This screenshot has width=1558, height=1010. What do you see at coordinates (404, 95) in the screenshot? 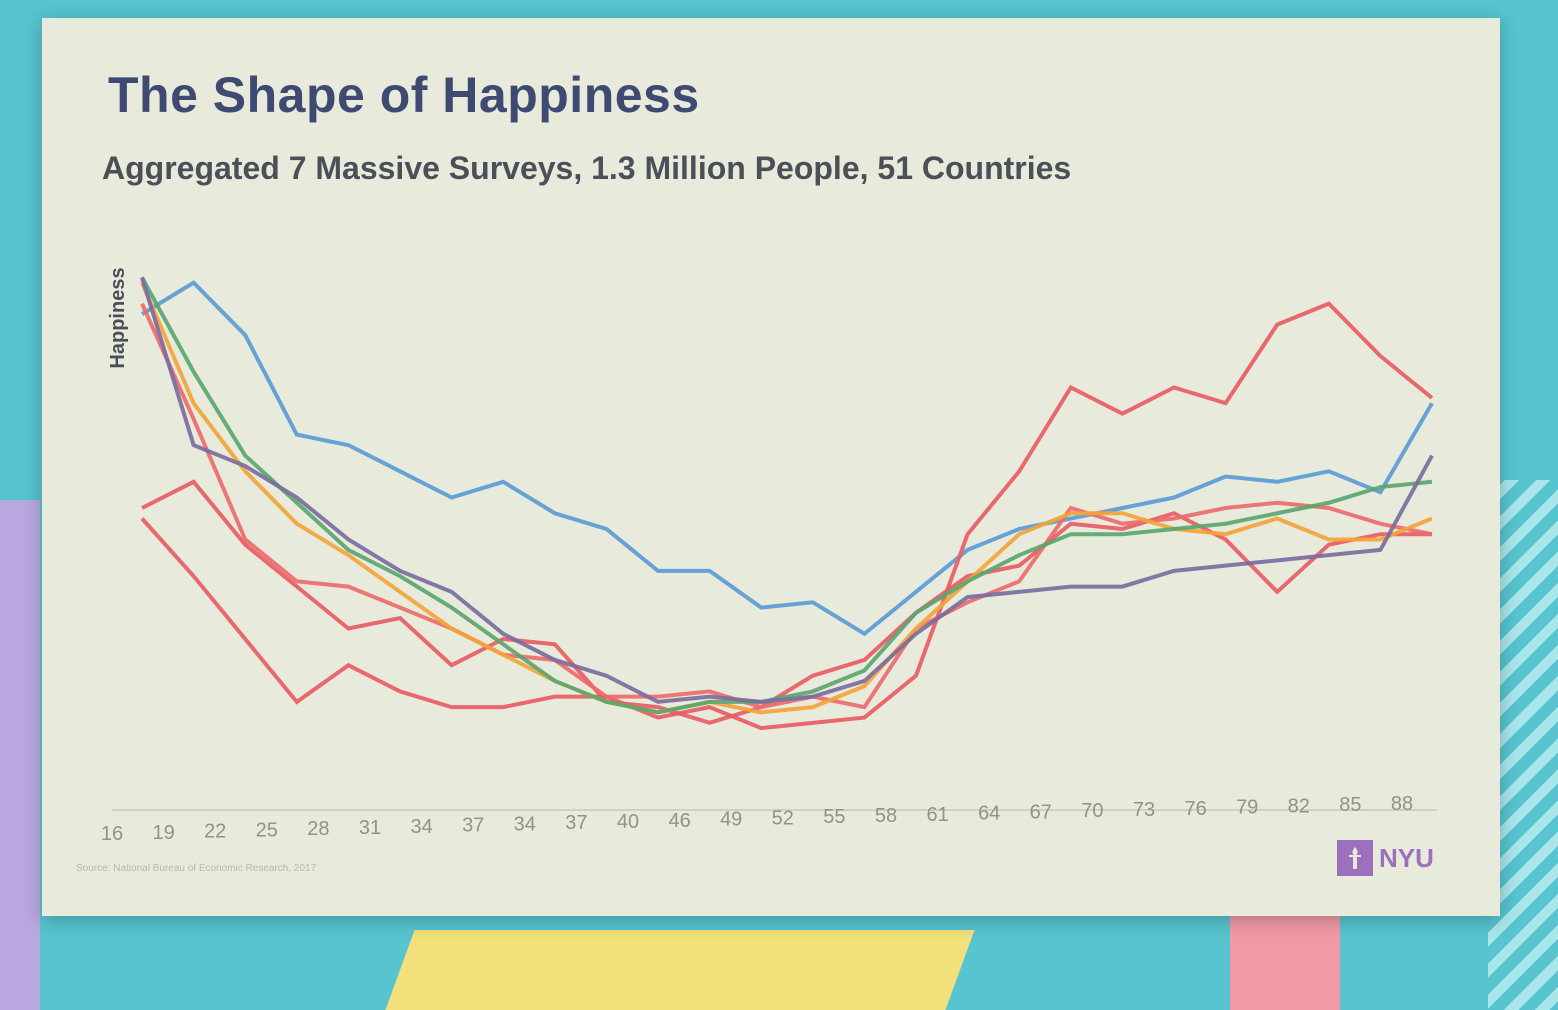
I see `slide-title: The Shape of Happiness` at bounding box center [404, 95].